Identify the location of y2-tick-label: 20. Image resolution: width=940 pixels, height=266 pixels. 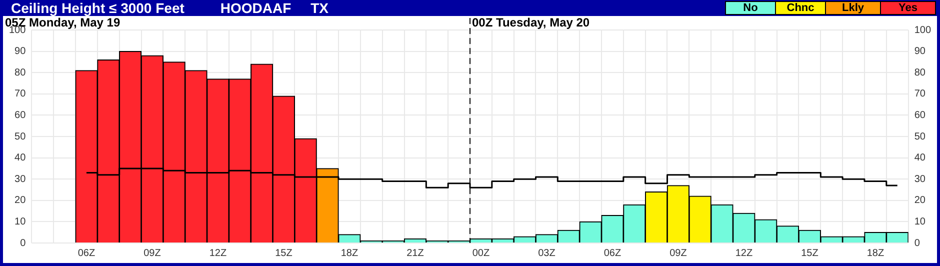
(920, 200).